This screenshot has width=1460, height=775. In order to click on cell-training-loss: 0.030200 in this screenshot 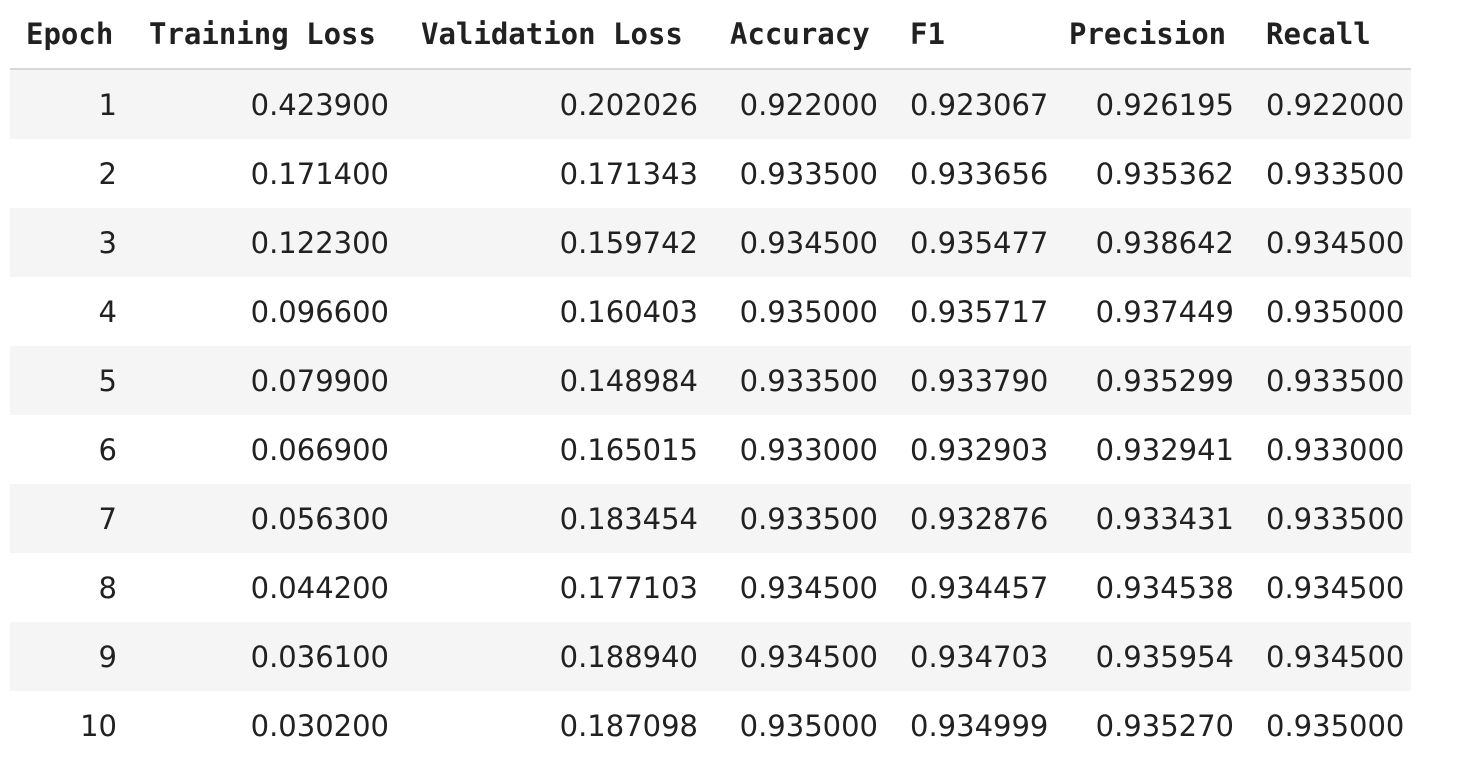, I will do `click(269, 725)`.